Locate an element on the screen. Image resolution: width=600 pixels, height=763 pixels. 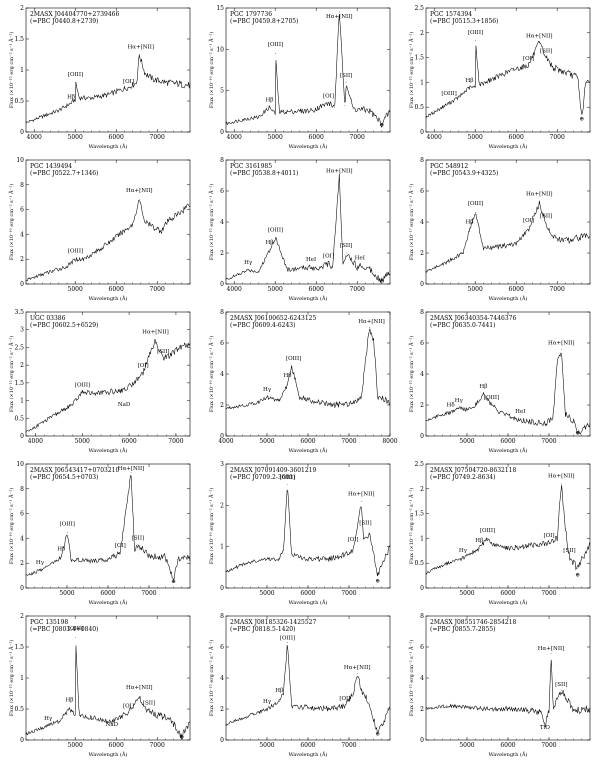
line-annotation: NaD is located at coordinates (112, 725).